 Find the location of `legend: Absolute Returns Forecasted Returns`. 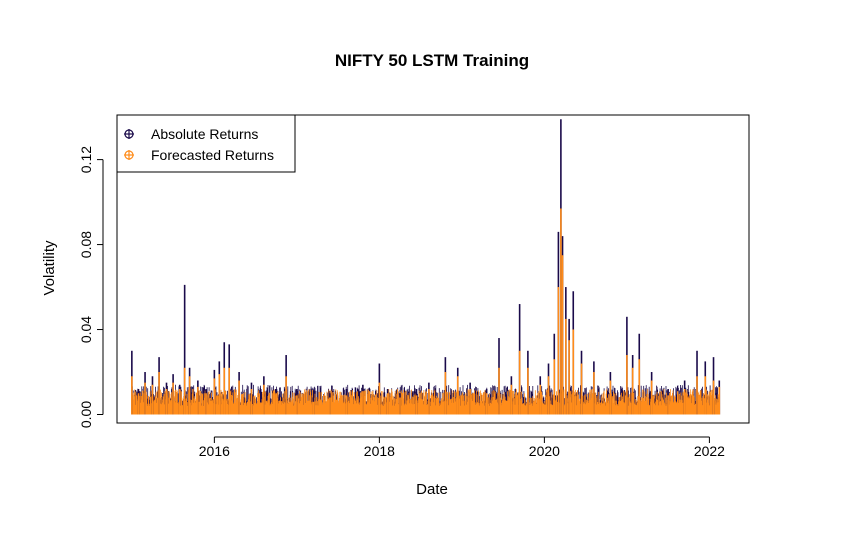

legend: Absolute Returns Forecasted Returns is located at coordinates (206, 143).